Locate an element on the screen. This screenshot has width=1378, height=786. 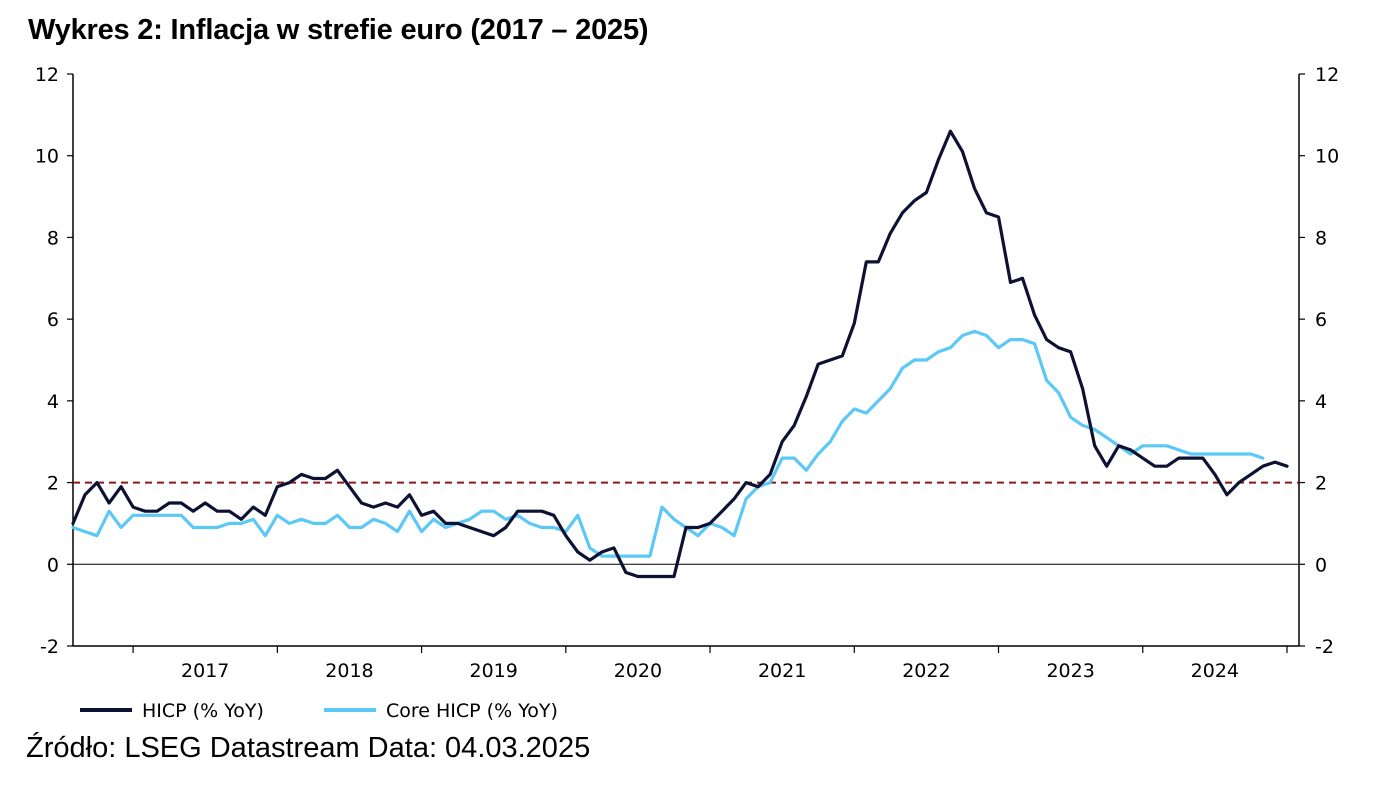
y-tick-label-right: 10 is located at coordinates (1327, 157).